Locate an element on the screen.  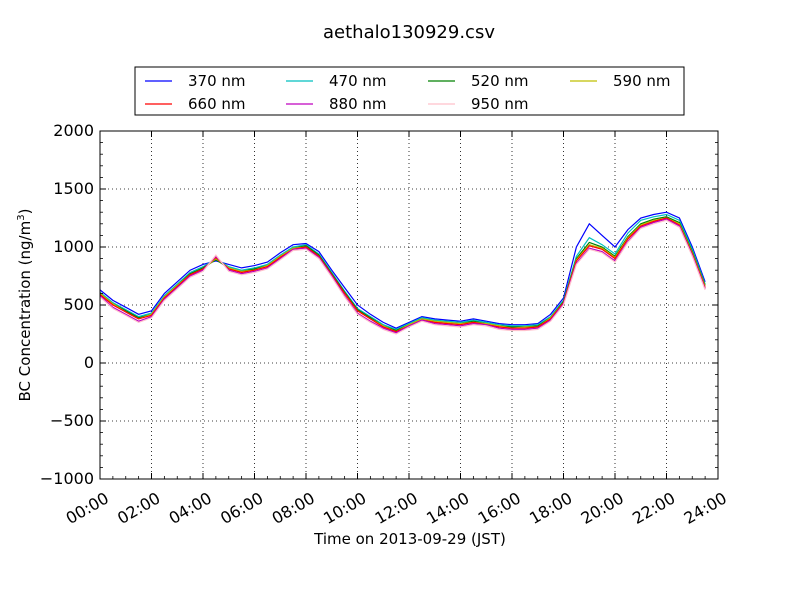
y-tick-label: 2000 is located at coordinates (73, 130).